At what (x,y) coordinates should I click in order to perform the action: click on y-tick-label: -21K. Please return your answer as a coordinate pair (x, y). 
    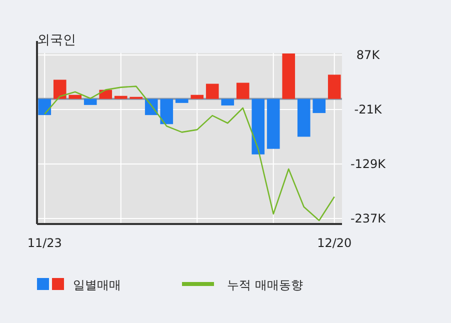
    Looking at the image, I should click on (368, 109).